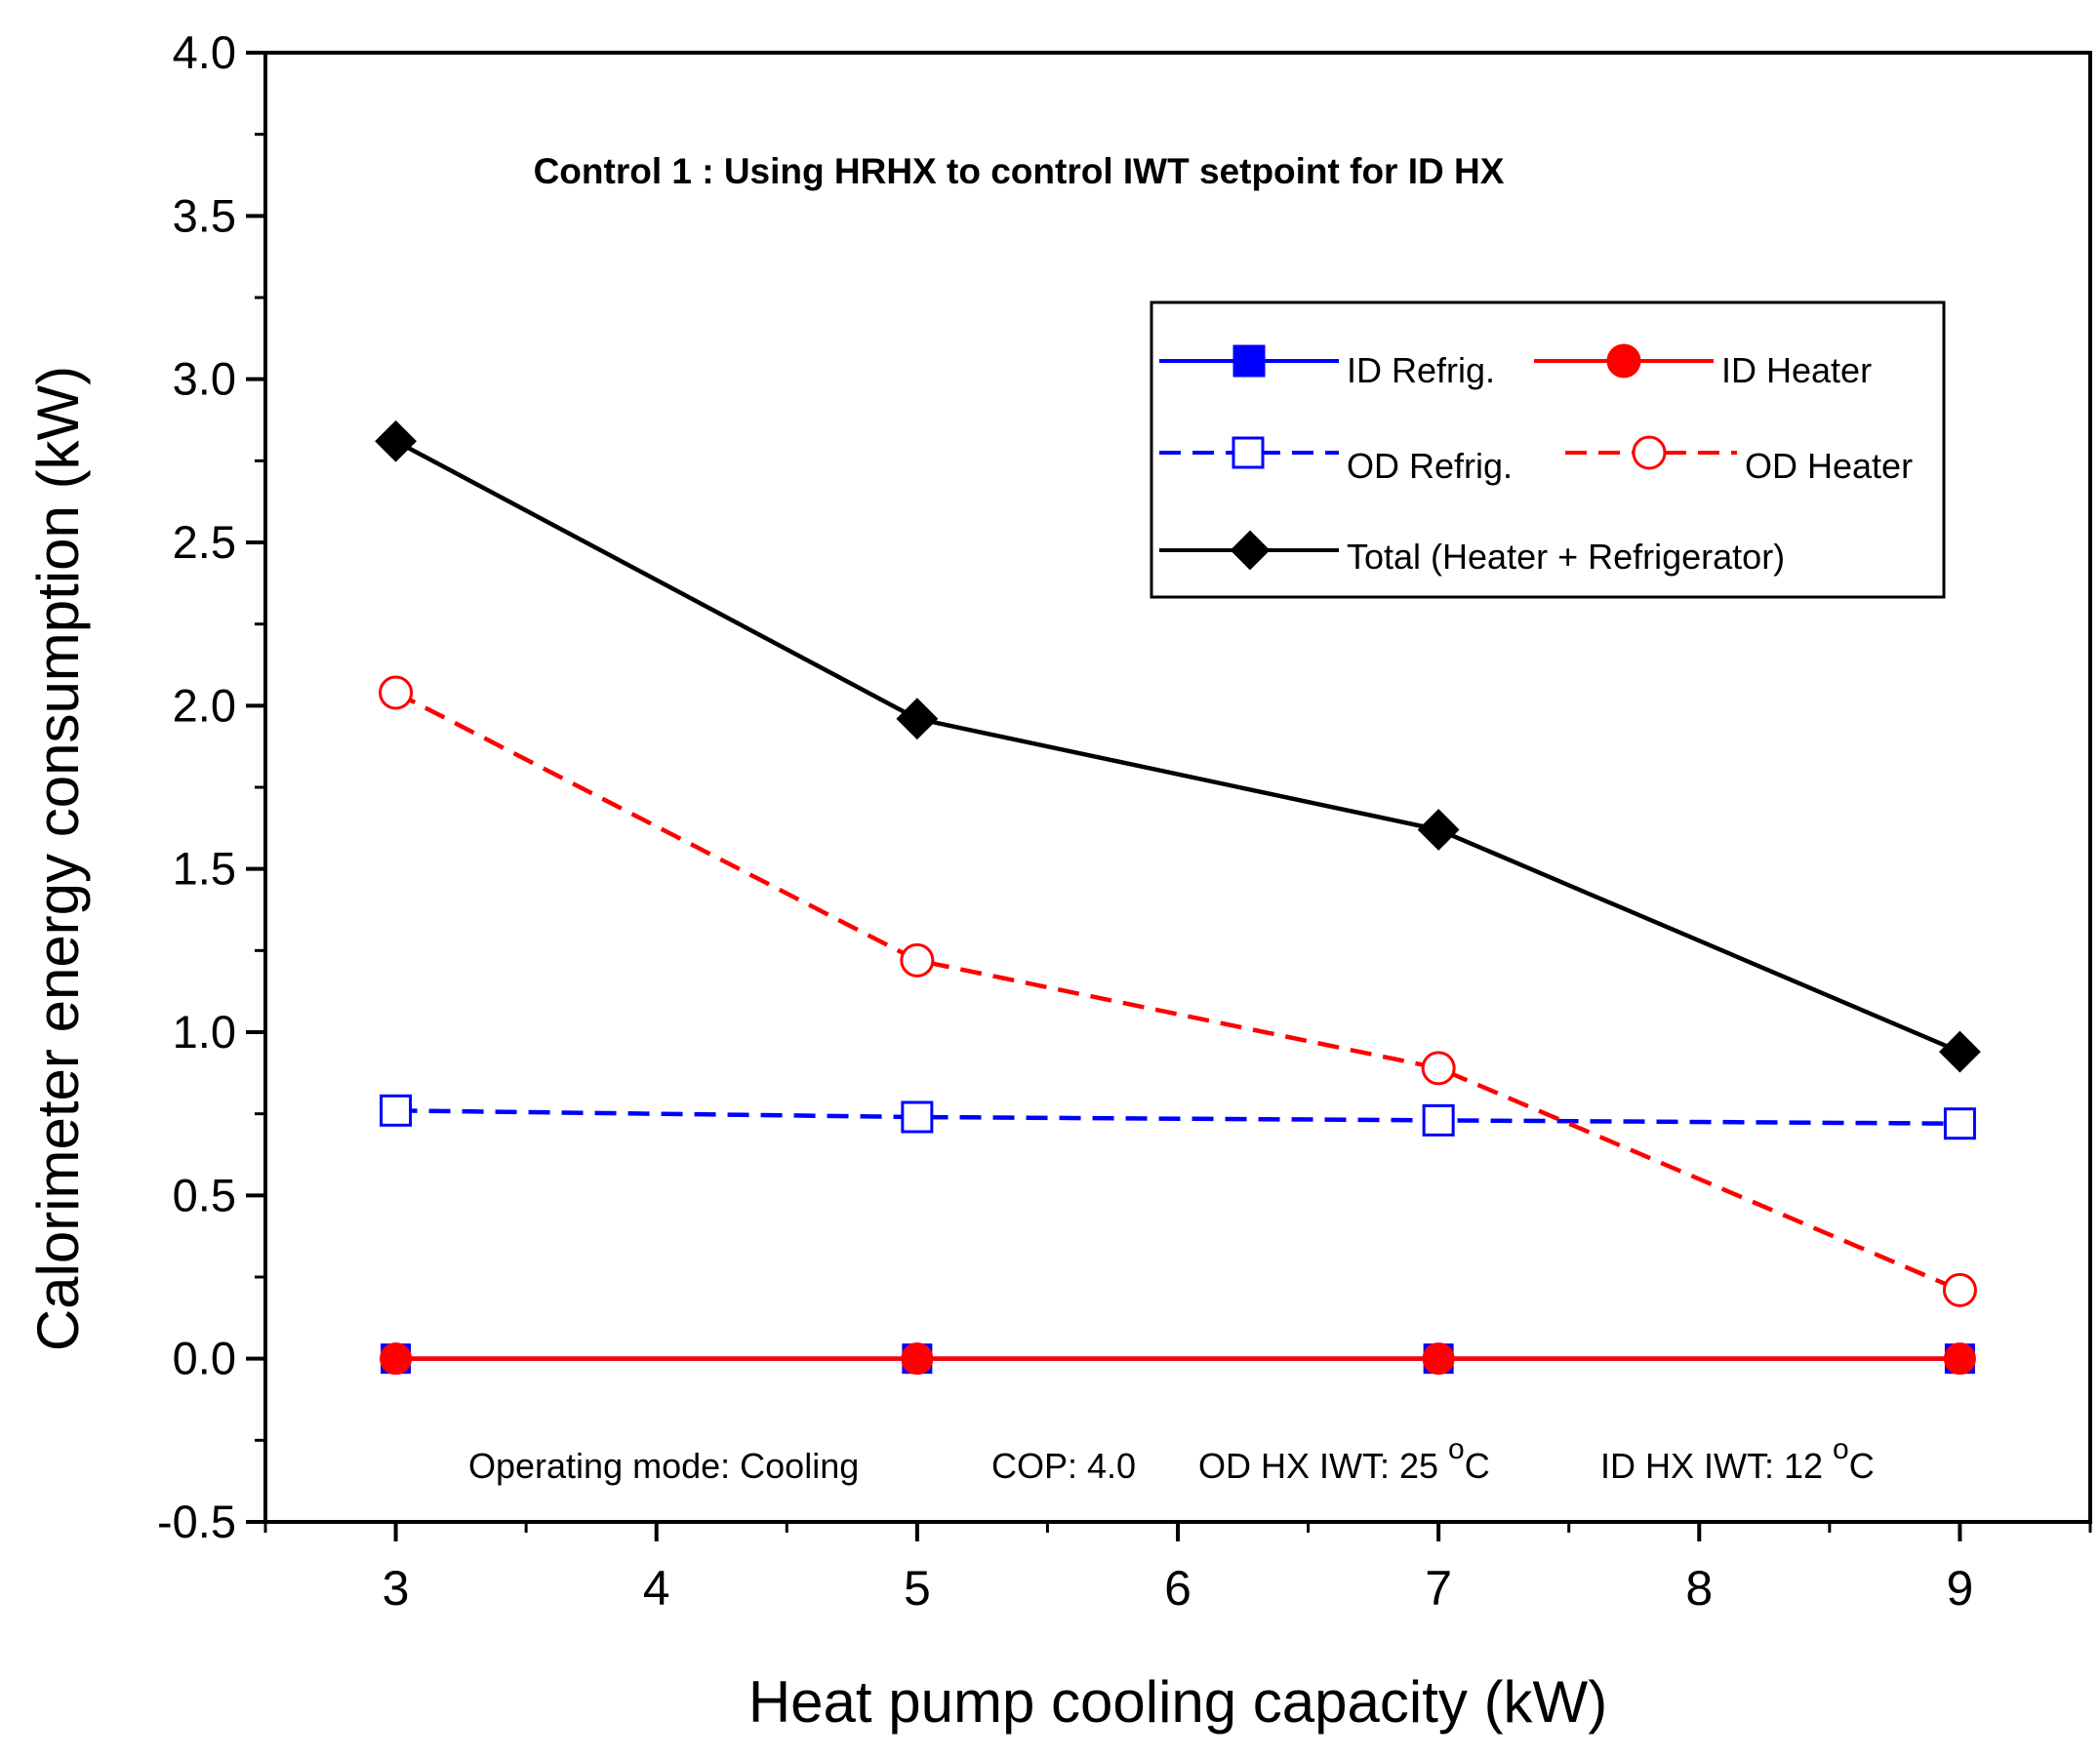 This screenshot has width=2100, height=1758. What do you see at coordinates (204, 542) in the screenshot?
I see `y-tick-label: 2.5` at bounding box center [204, 542].